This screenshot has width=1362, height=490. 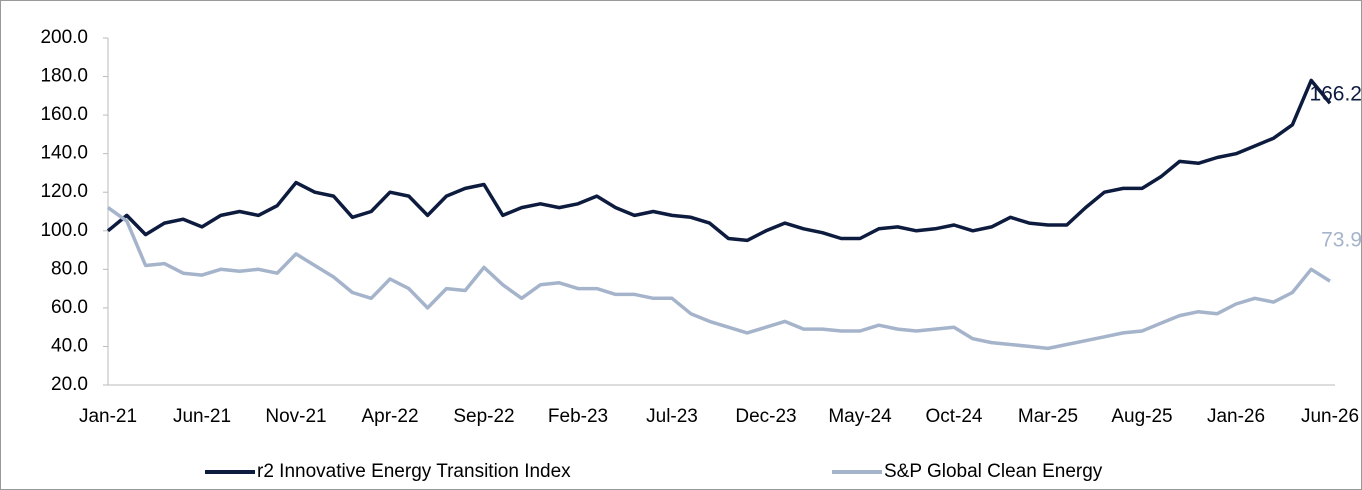 I want to click on y-tick-label: 120.0, so click(x=64, y=191).